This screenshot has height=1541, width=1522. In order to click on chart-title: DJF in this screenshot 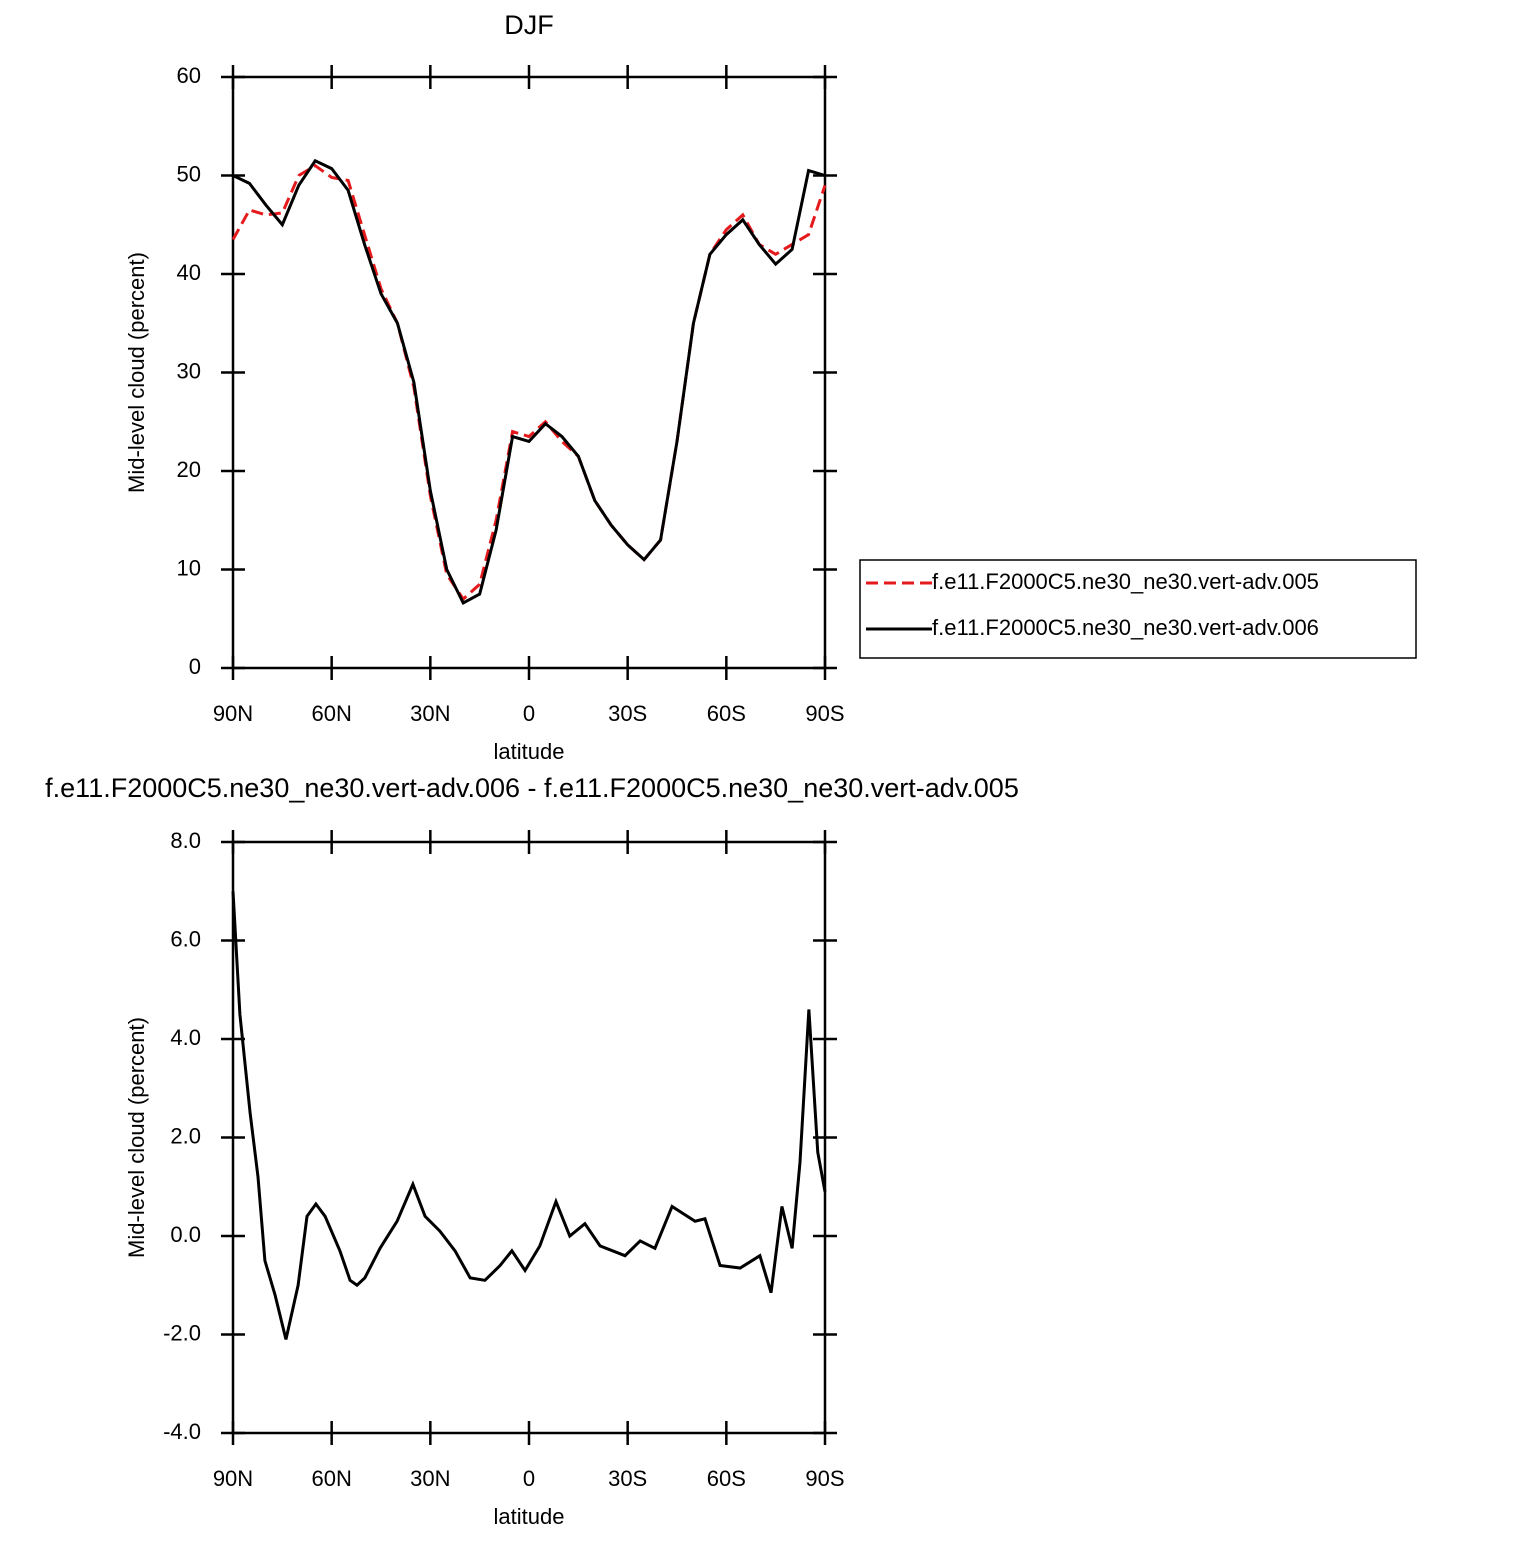, I will do `click(529, 25)`.